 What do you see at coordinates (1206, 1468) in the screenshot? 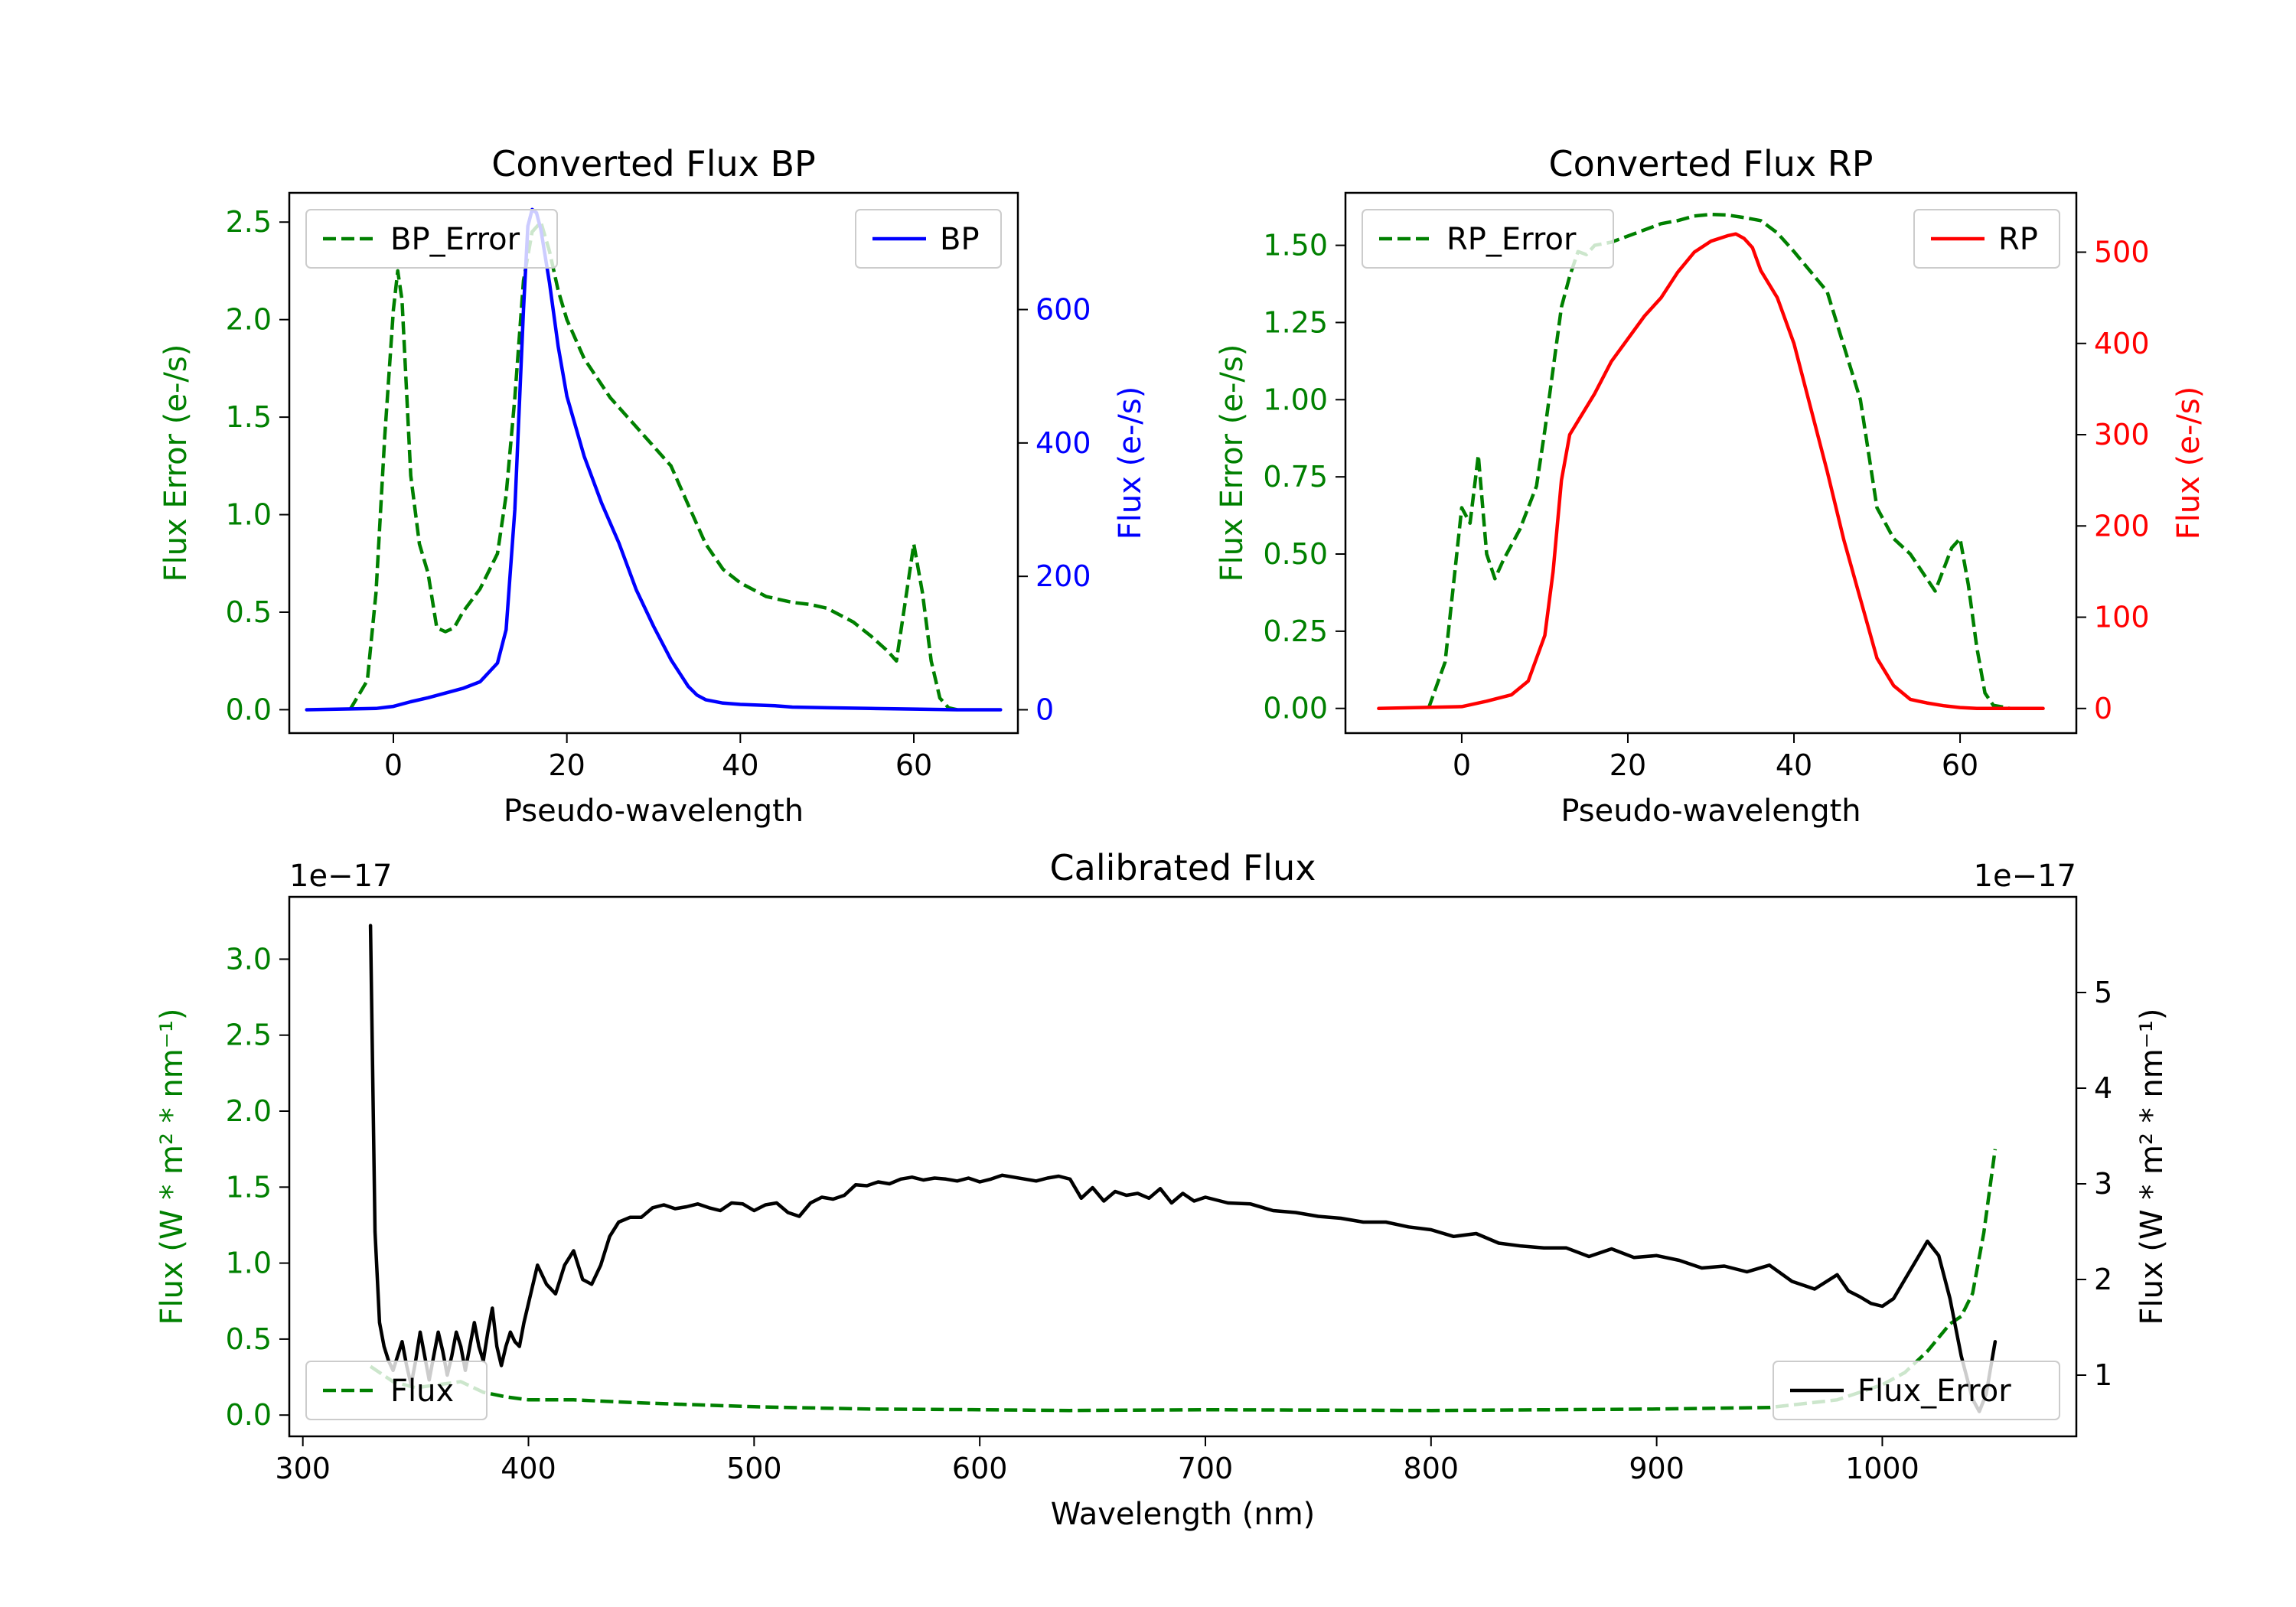
I see `calibrated-x-tick-label: 700` at bounding box center [1206, 1468].